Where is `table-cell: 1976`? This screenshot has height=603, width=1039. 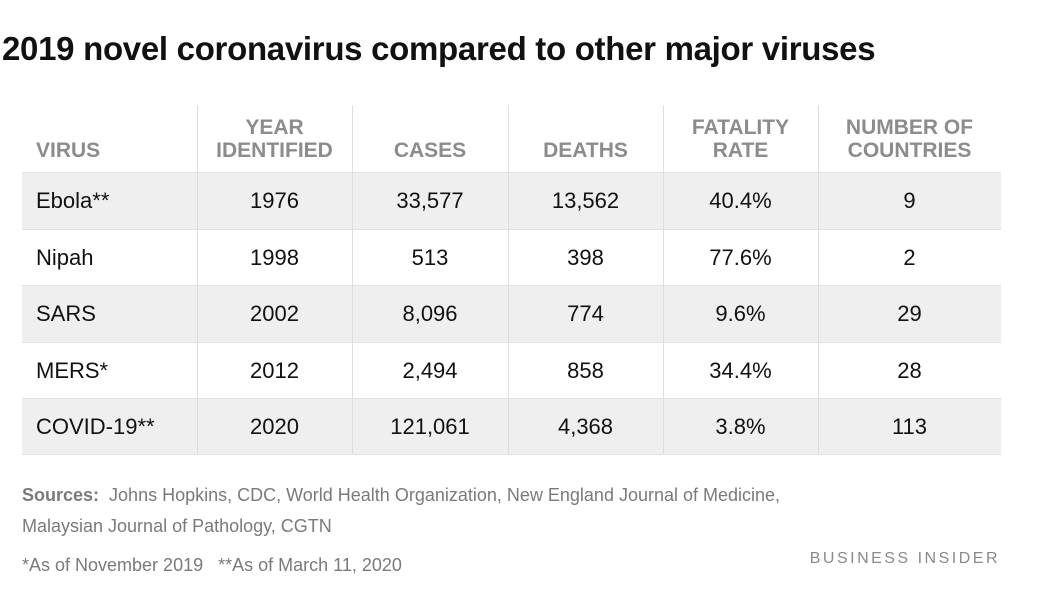
table-cell: 1976 is located at coordinates (274, 200).